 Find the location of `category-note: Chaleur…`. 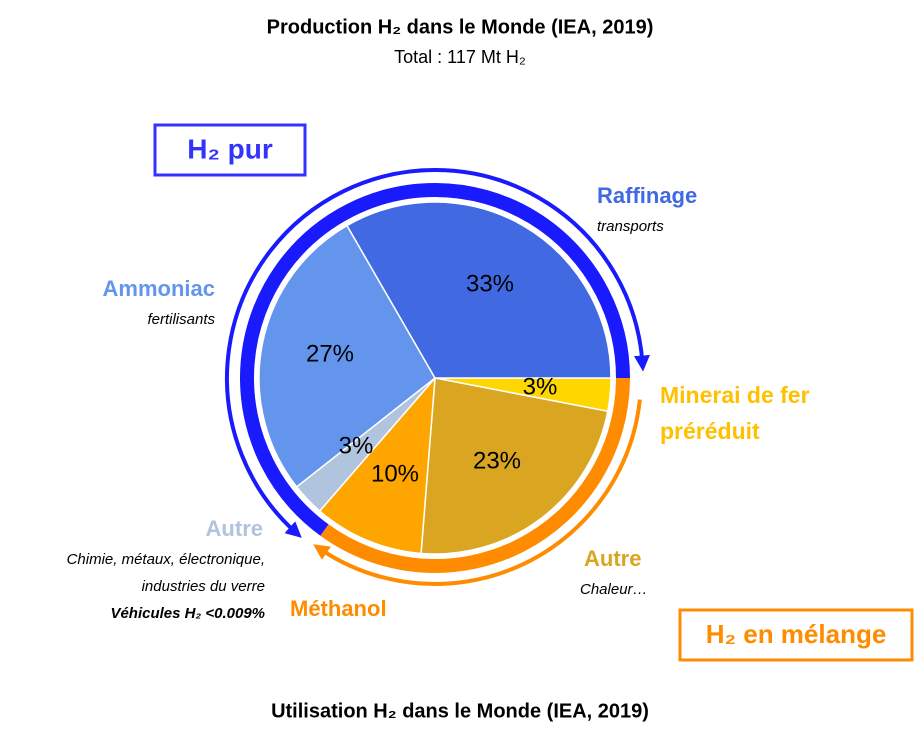

category-note: Chaleur… is located at coordinates (614, 589).